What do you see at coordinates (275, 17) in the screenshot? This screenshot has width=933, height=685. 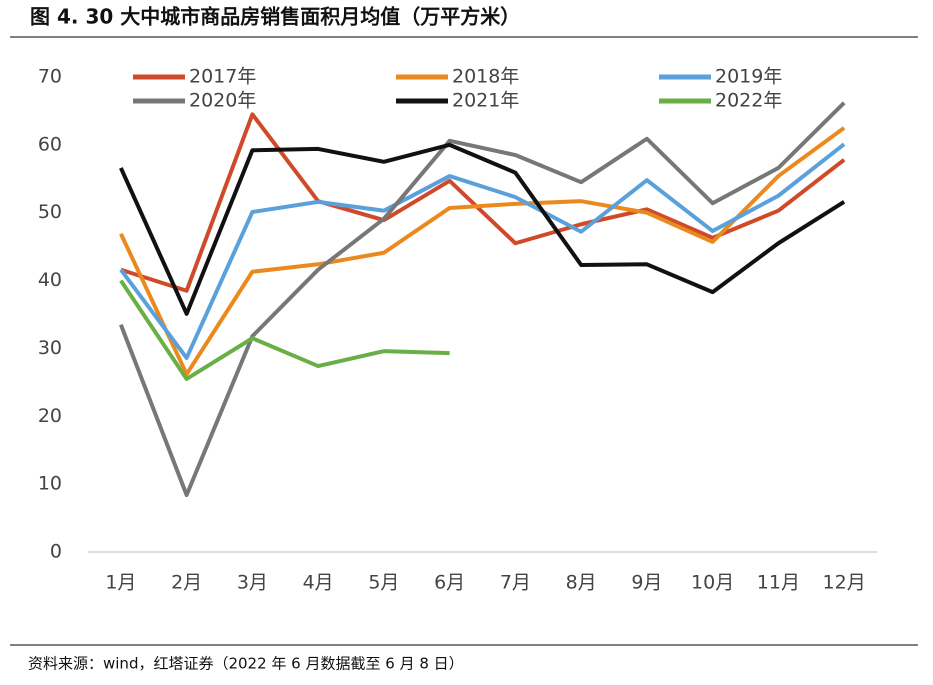 I see `chart-title: 图 4. 30 大中城市商品房销售面积月均值（万平方米）` at bounding box center [275, 17].